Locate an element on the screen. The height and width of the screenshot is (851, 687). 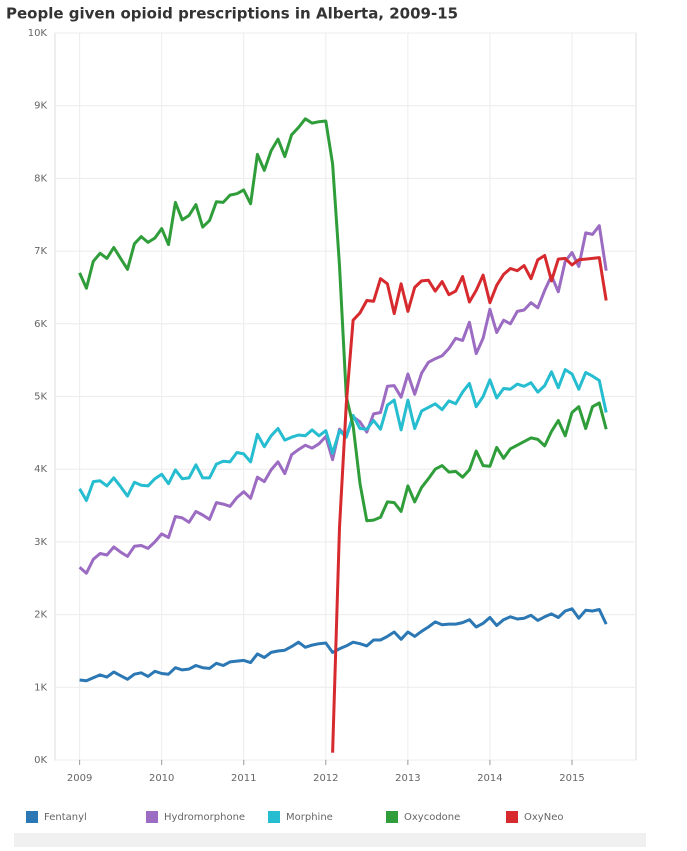
legend-label: Hydromorphone is located at coordinates (204, 817).